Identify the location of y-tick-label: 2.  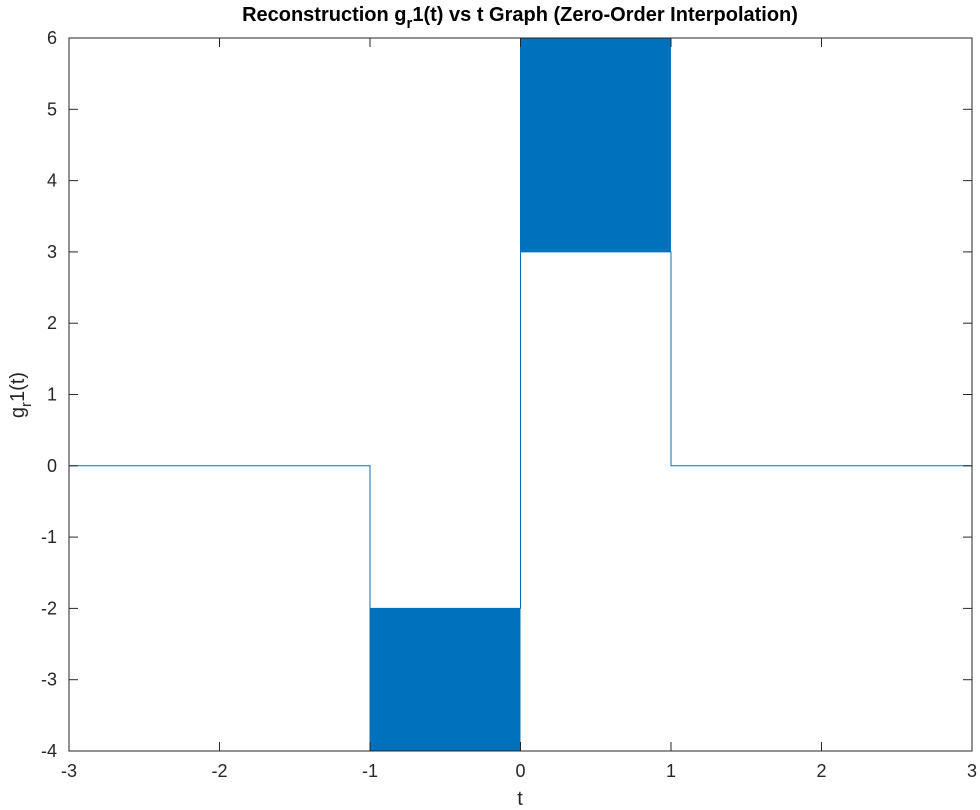
(52, 323).